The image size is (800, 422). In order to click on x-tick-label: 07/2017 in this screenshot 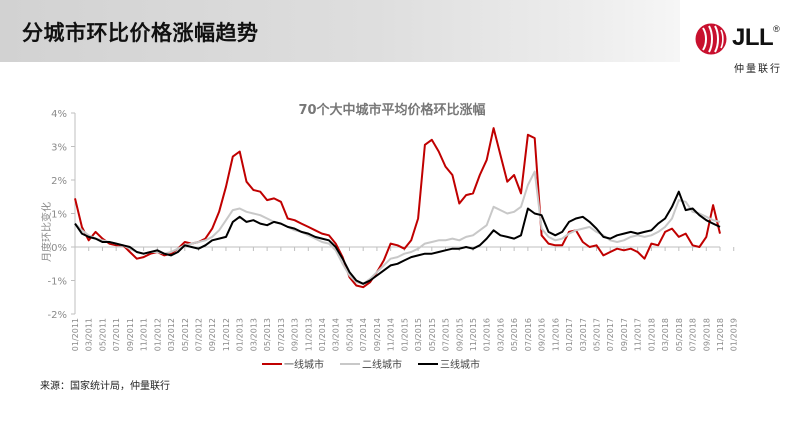, I will do `click(610, 334)`.